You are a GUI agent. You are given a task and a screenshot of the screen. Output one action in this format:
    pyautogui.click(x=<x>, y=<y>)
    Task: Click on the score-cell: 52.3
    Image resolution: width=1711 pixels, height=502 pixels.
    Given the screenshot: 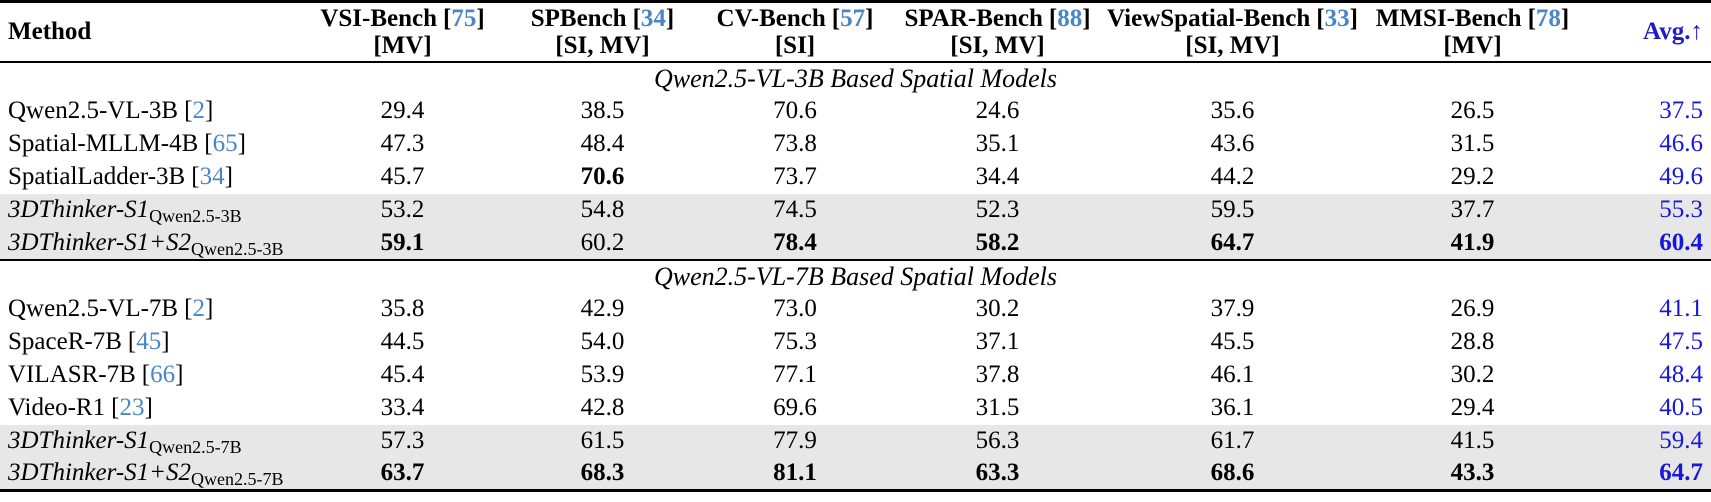 What is the action you would take?
    pyautogui.click(x=997, y=210)
    